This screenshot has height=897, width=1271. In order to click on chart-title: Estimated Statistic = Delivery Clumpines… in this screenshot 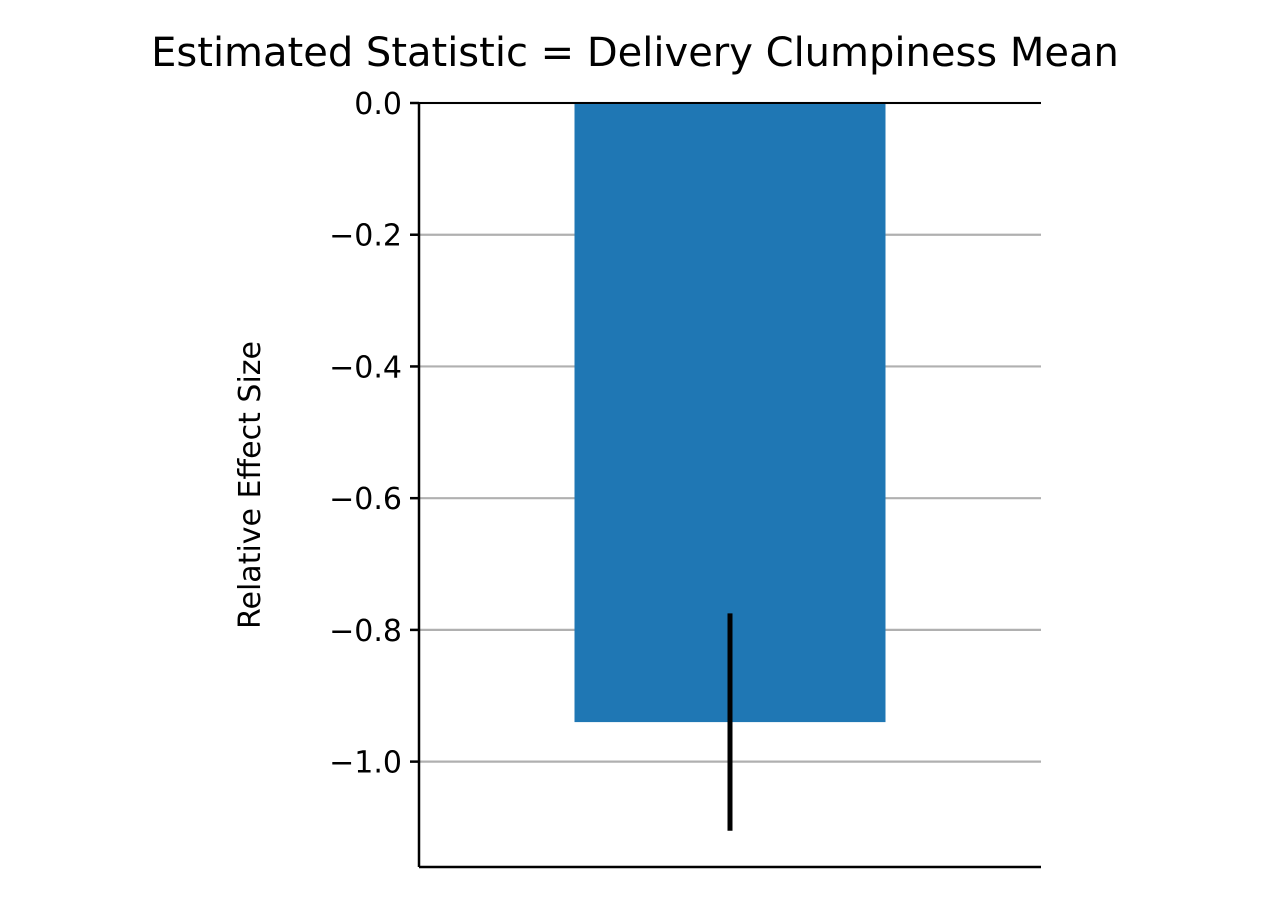, I will do `click(635, 53)`.